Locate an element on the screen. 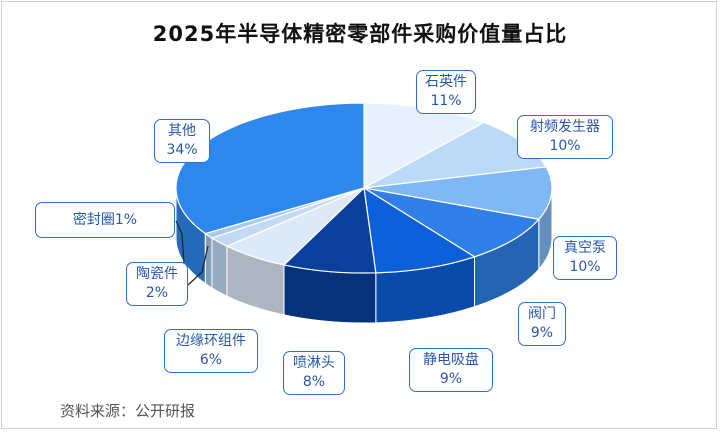 The width and height of the screenshot is (720, 432). chart-title: 2025年半导体精密零部件采购价值量占比 is located at coordinates (360, 34).